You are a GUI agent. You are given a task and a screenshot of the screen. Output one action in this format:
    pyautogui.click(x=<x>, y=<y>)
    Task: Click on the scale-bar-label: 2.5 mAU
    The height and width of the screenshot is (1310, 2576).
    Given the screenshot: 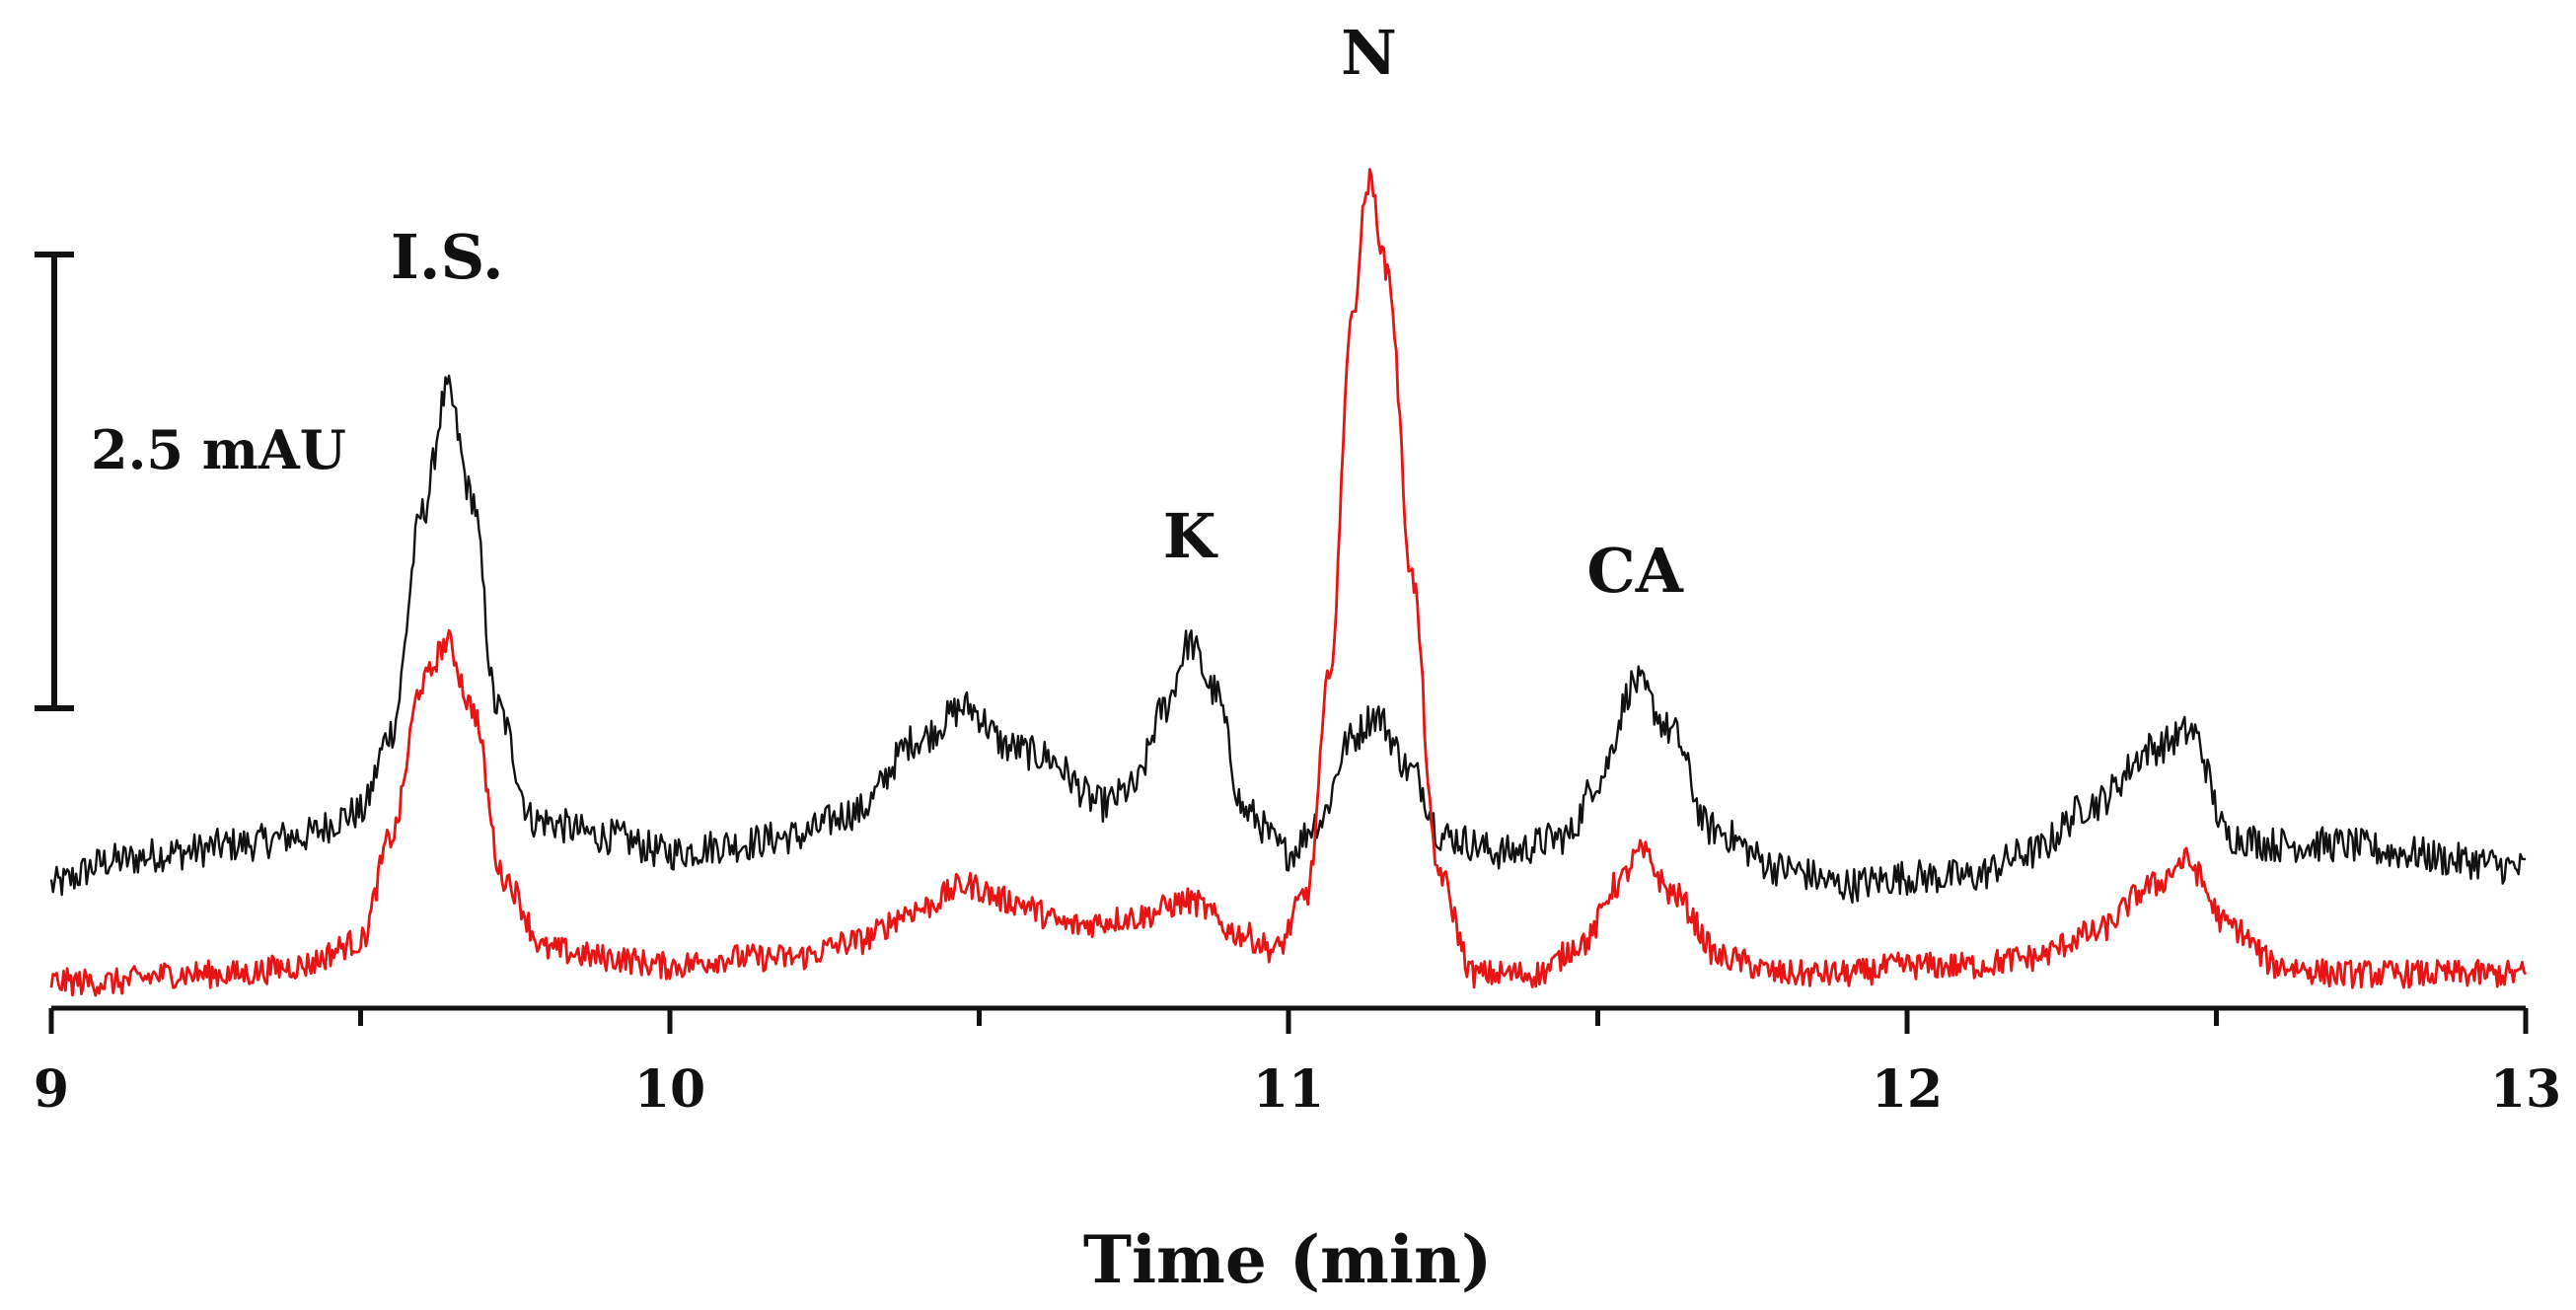 What is the action you would take?
    pyautogui.click(x=218, y=449)
    